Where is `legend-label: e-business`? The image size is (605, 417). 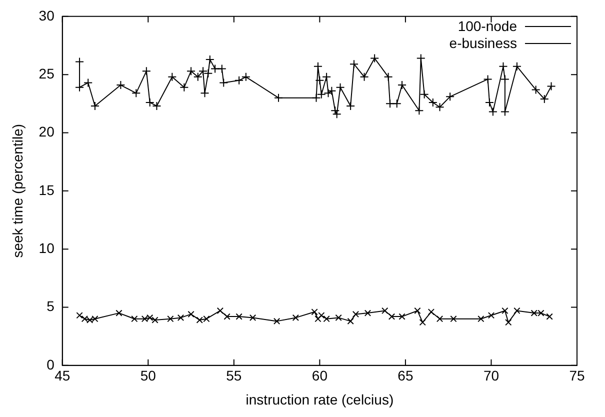
legend-label: e-business is located at coordinates (483, 43).